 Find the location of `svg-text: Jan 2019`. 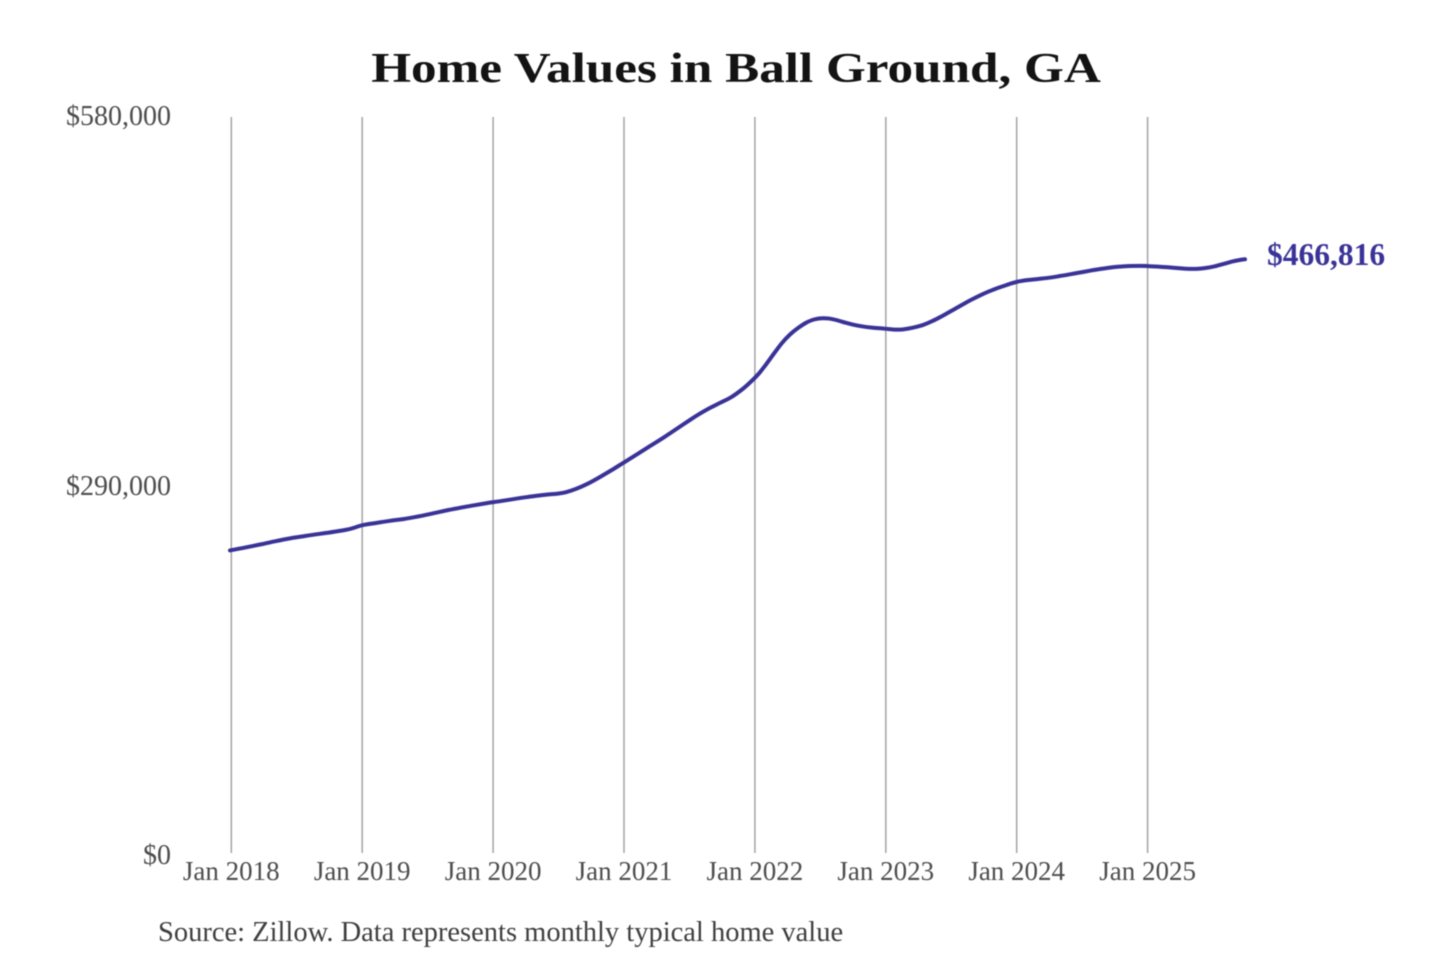

svg-text: Jan 2019 is located at coordinates (362, 871).